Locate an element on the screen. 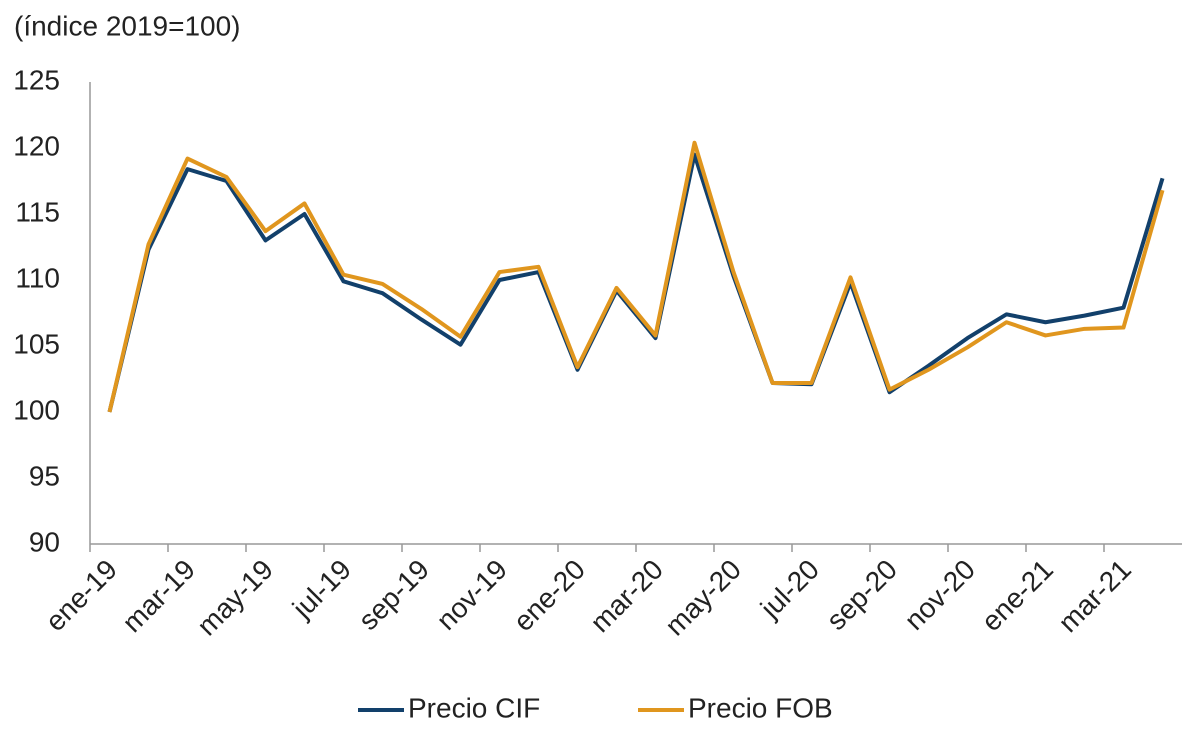 This screenshot has width=1200, height=732. x-tick-label: may-20 is located at coordinates (703, 598).